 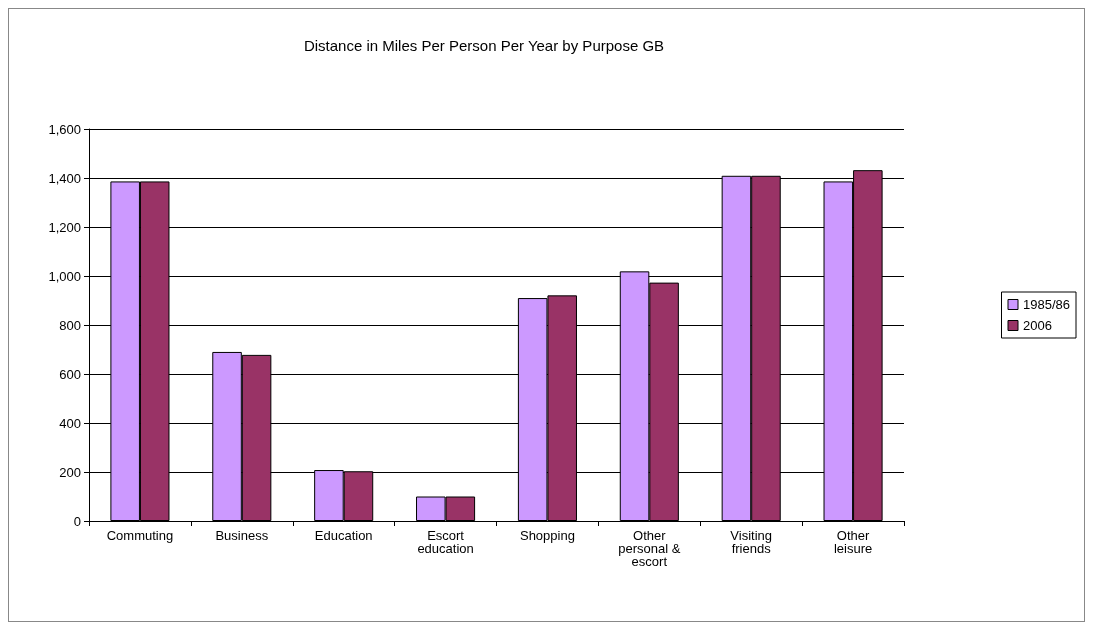 I want to click on x-tick-label: Other personal & escort, so click(x=649, y=548).